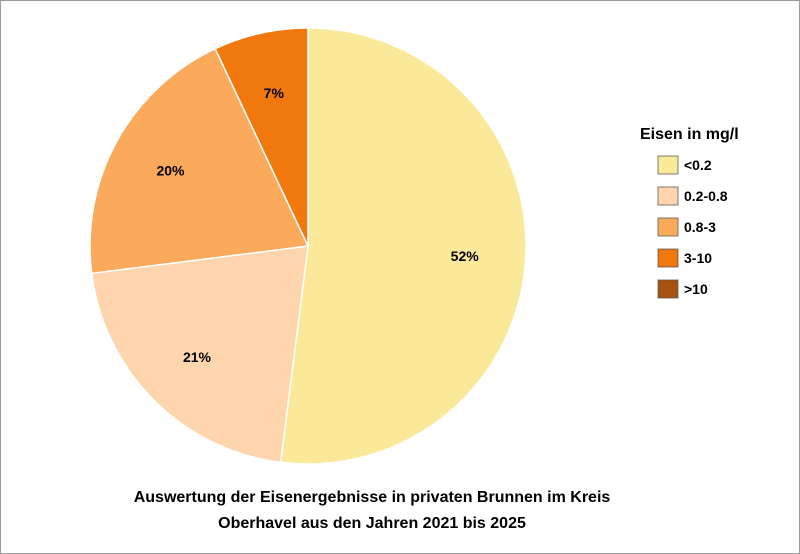 The width and height of the screenshot is (800, 554). I want to click on legend-0-8-3-label: 0.8-3, so click(700, 227).